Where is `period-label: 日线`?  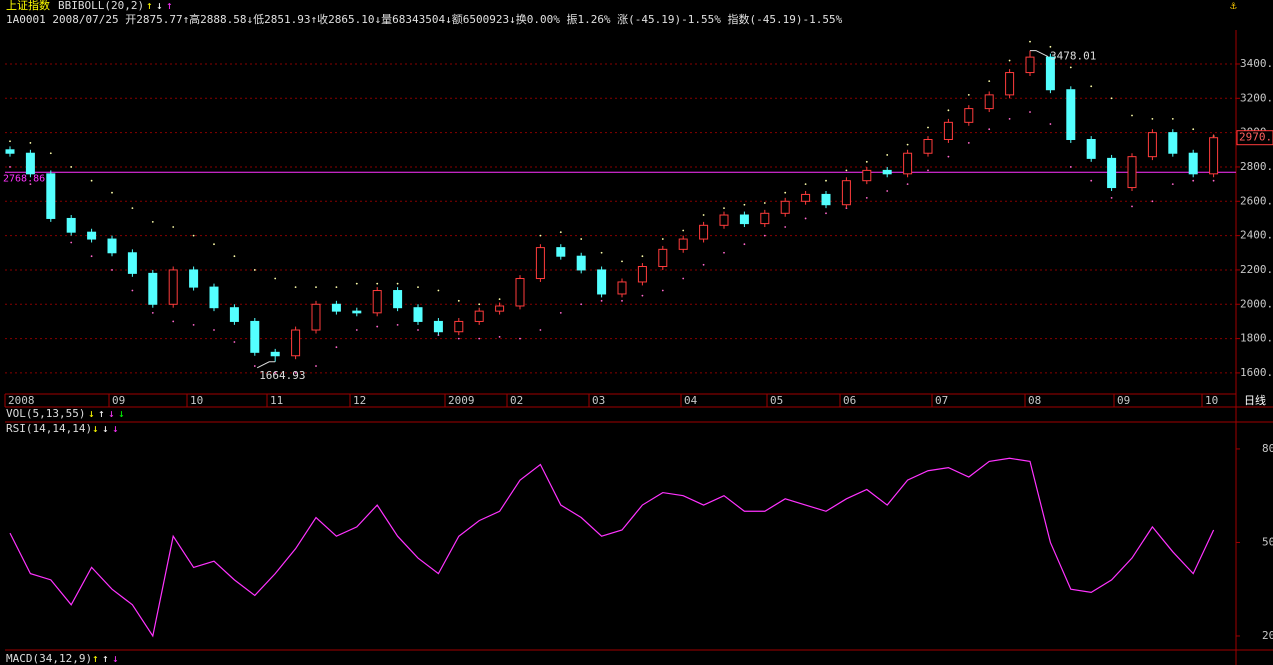 period-label: 日线 is located at coordinates (1255, 400).